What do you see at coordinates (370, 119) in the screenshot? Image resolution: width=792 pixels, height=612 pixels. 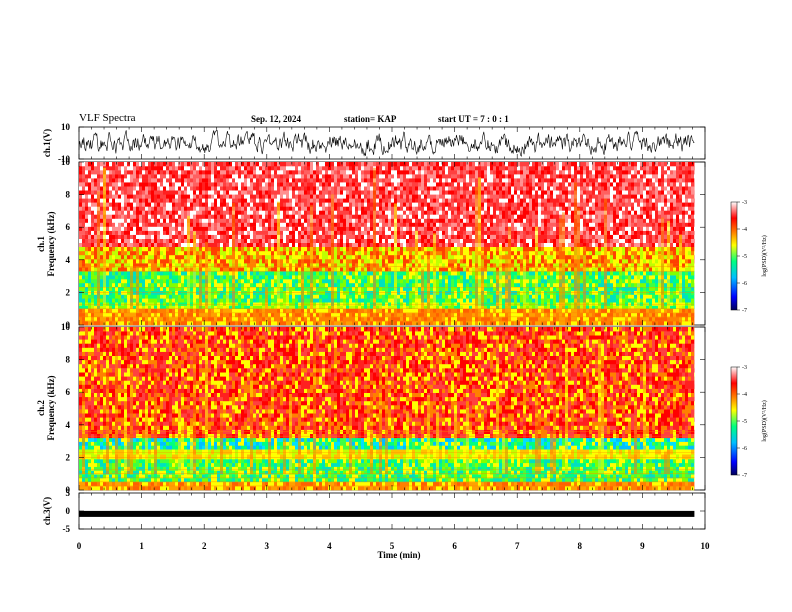 I see `station-label: station= KAP` at bounding box center [370, 119].